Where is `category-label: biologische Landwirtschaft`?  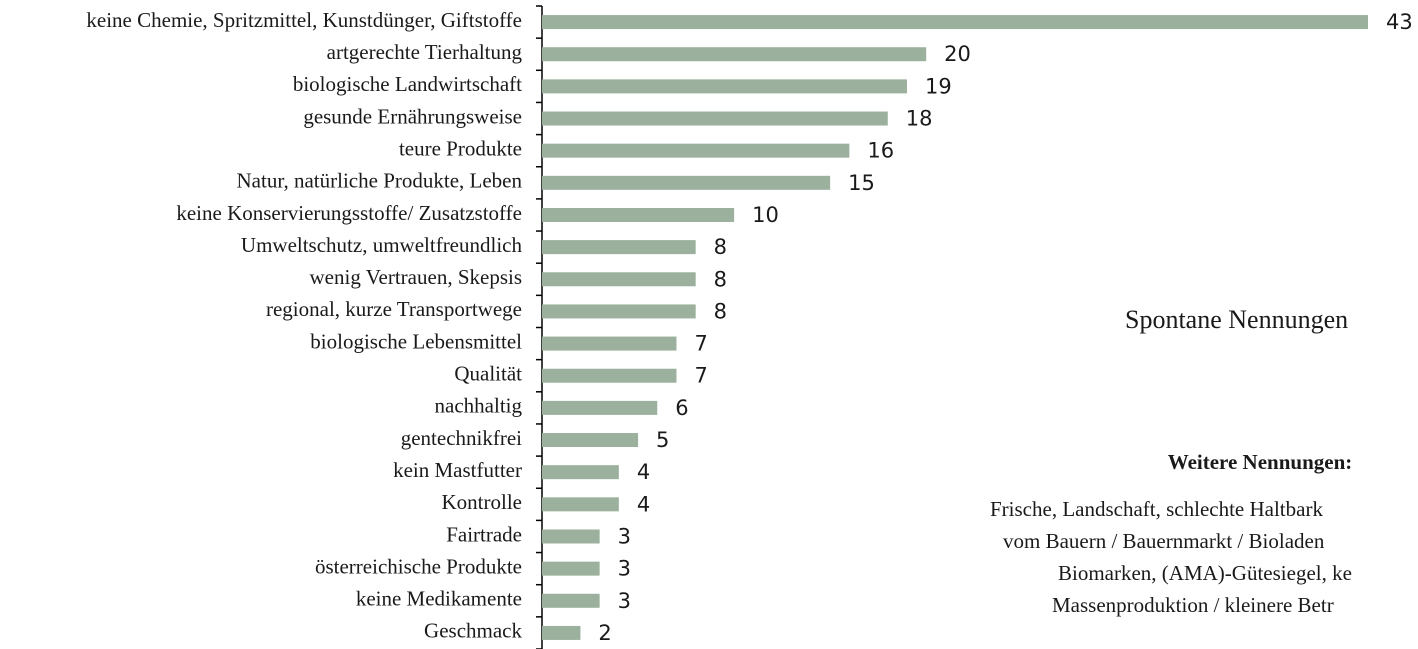 category-label: biologische Landwirtschaft is located at coordinates (407, 84).